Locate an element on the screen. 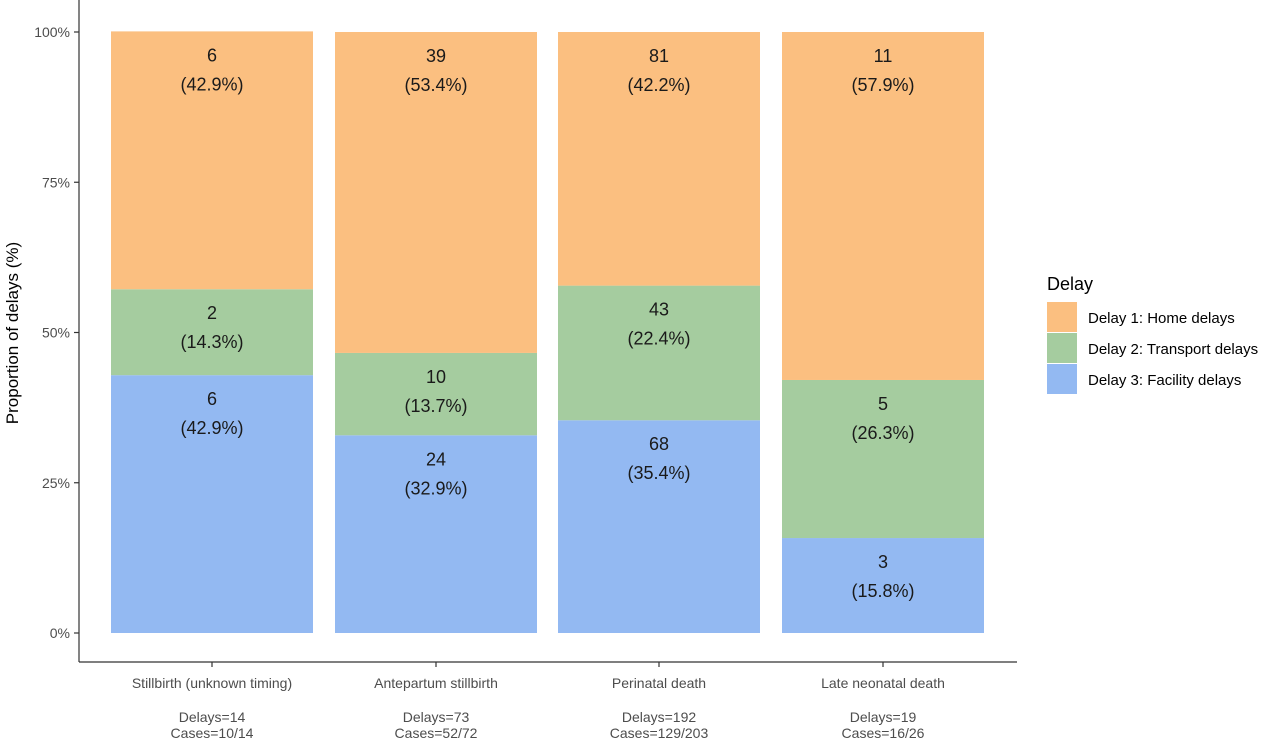  bar-count-label: 11 is located at coordinates (883, 56).